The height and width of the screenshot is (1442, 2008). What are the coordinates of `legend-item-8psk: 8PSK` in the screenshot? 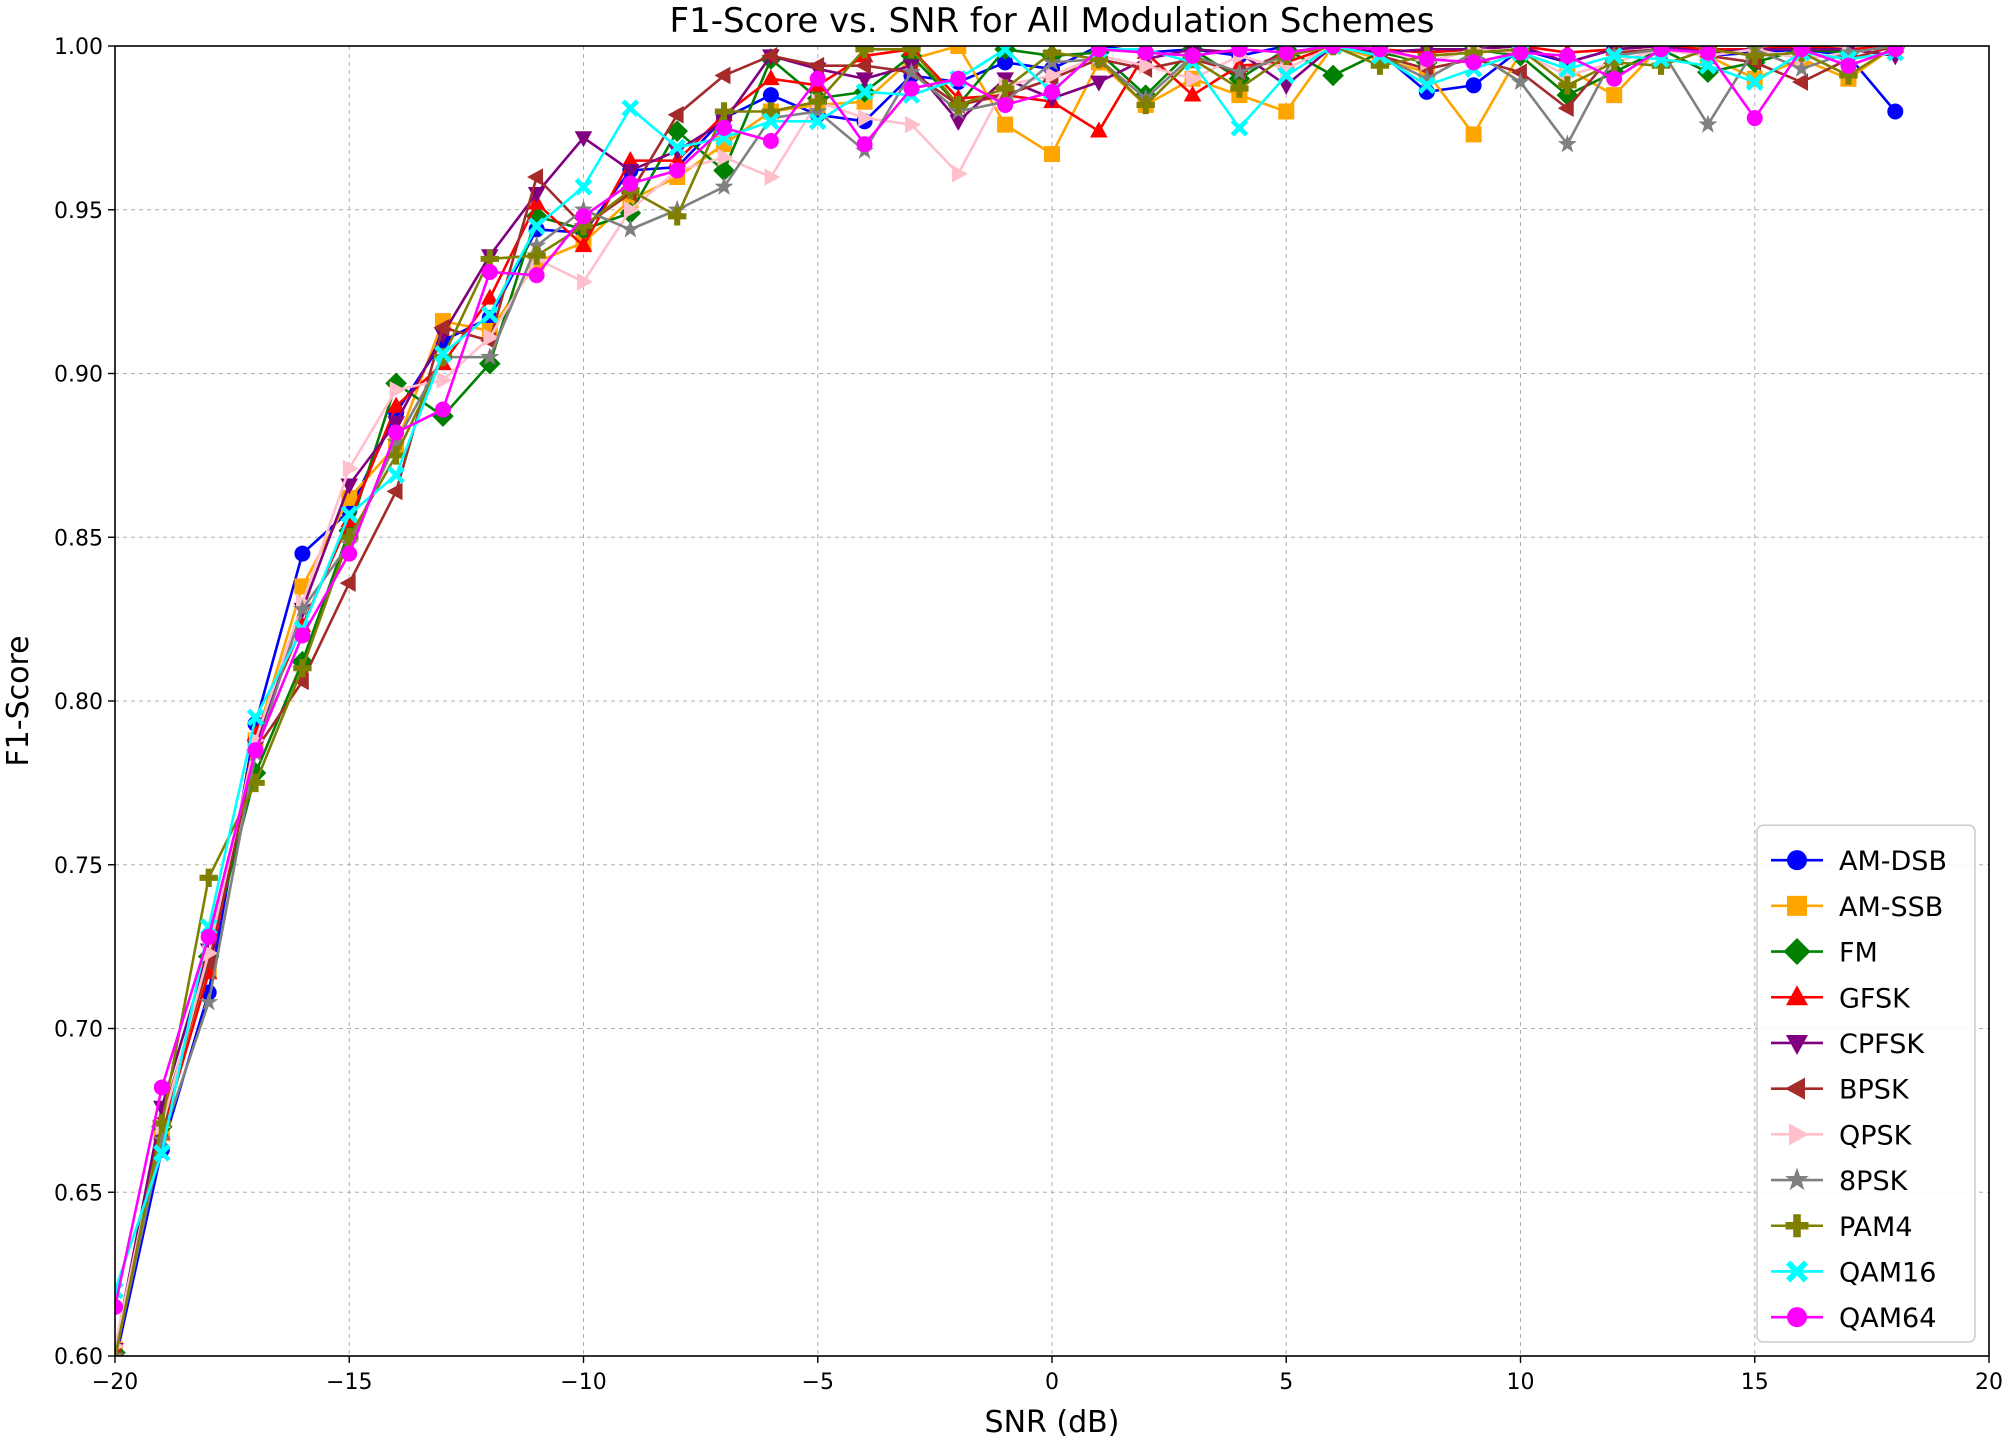 It's located at (1840, 1181).